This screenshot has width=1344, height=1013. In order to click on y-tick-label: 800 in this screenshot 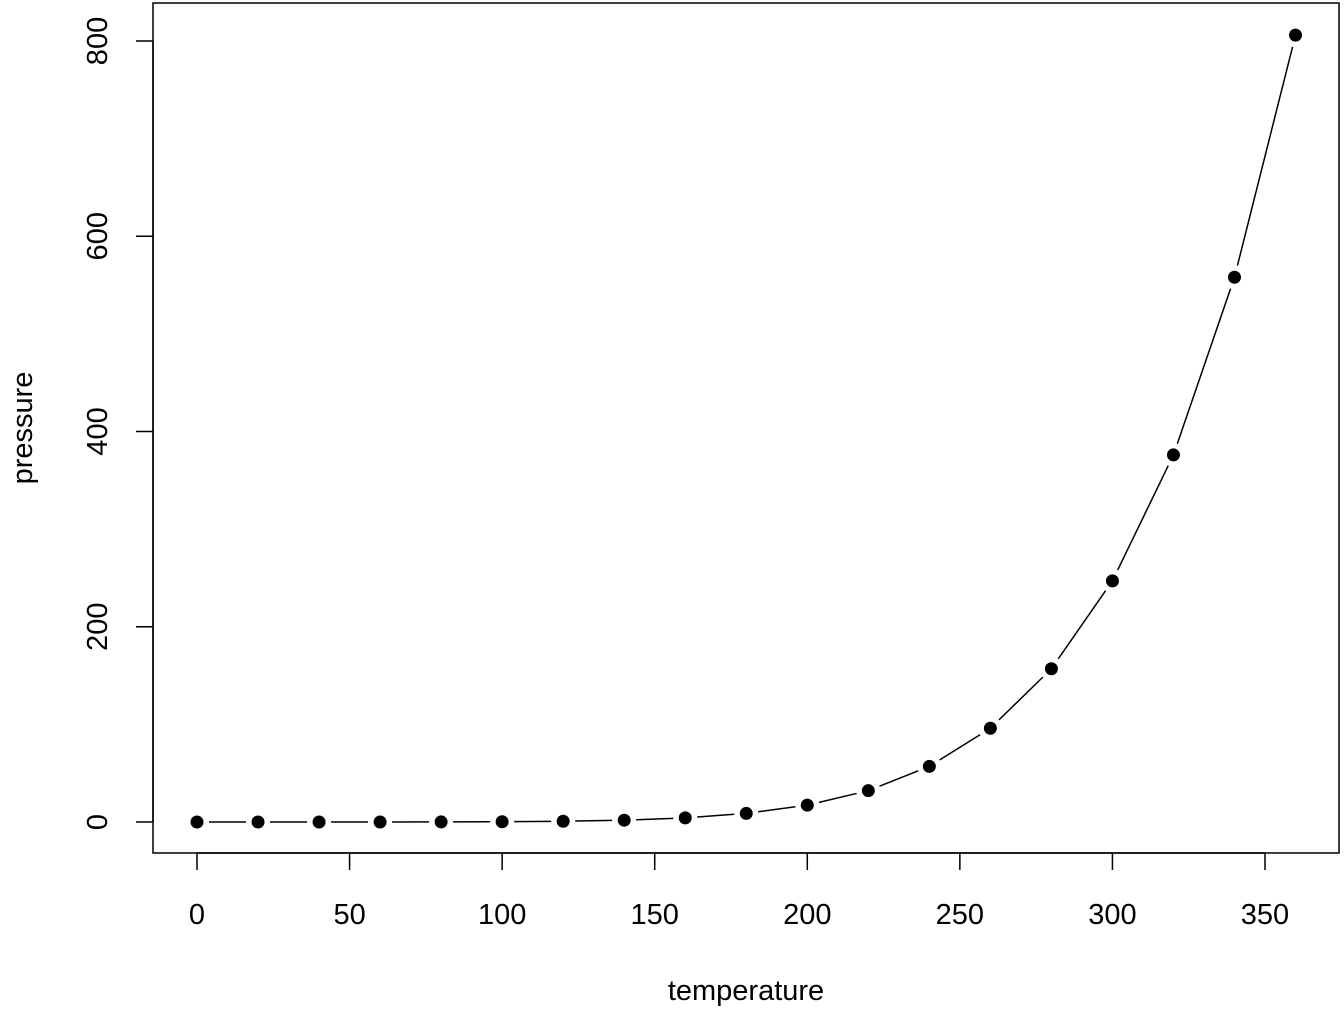, I will do `click(98, 41)`.